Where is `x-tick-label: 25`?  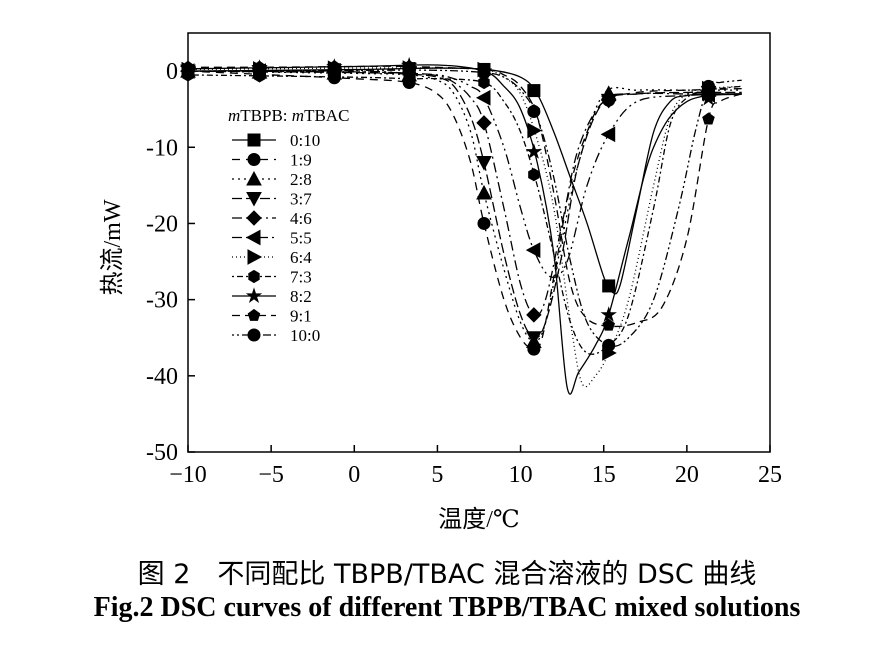 x-tick-label: 25 is located at coordinates (770, 475).